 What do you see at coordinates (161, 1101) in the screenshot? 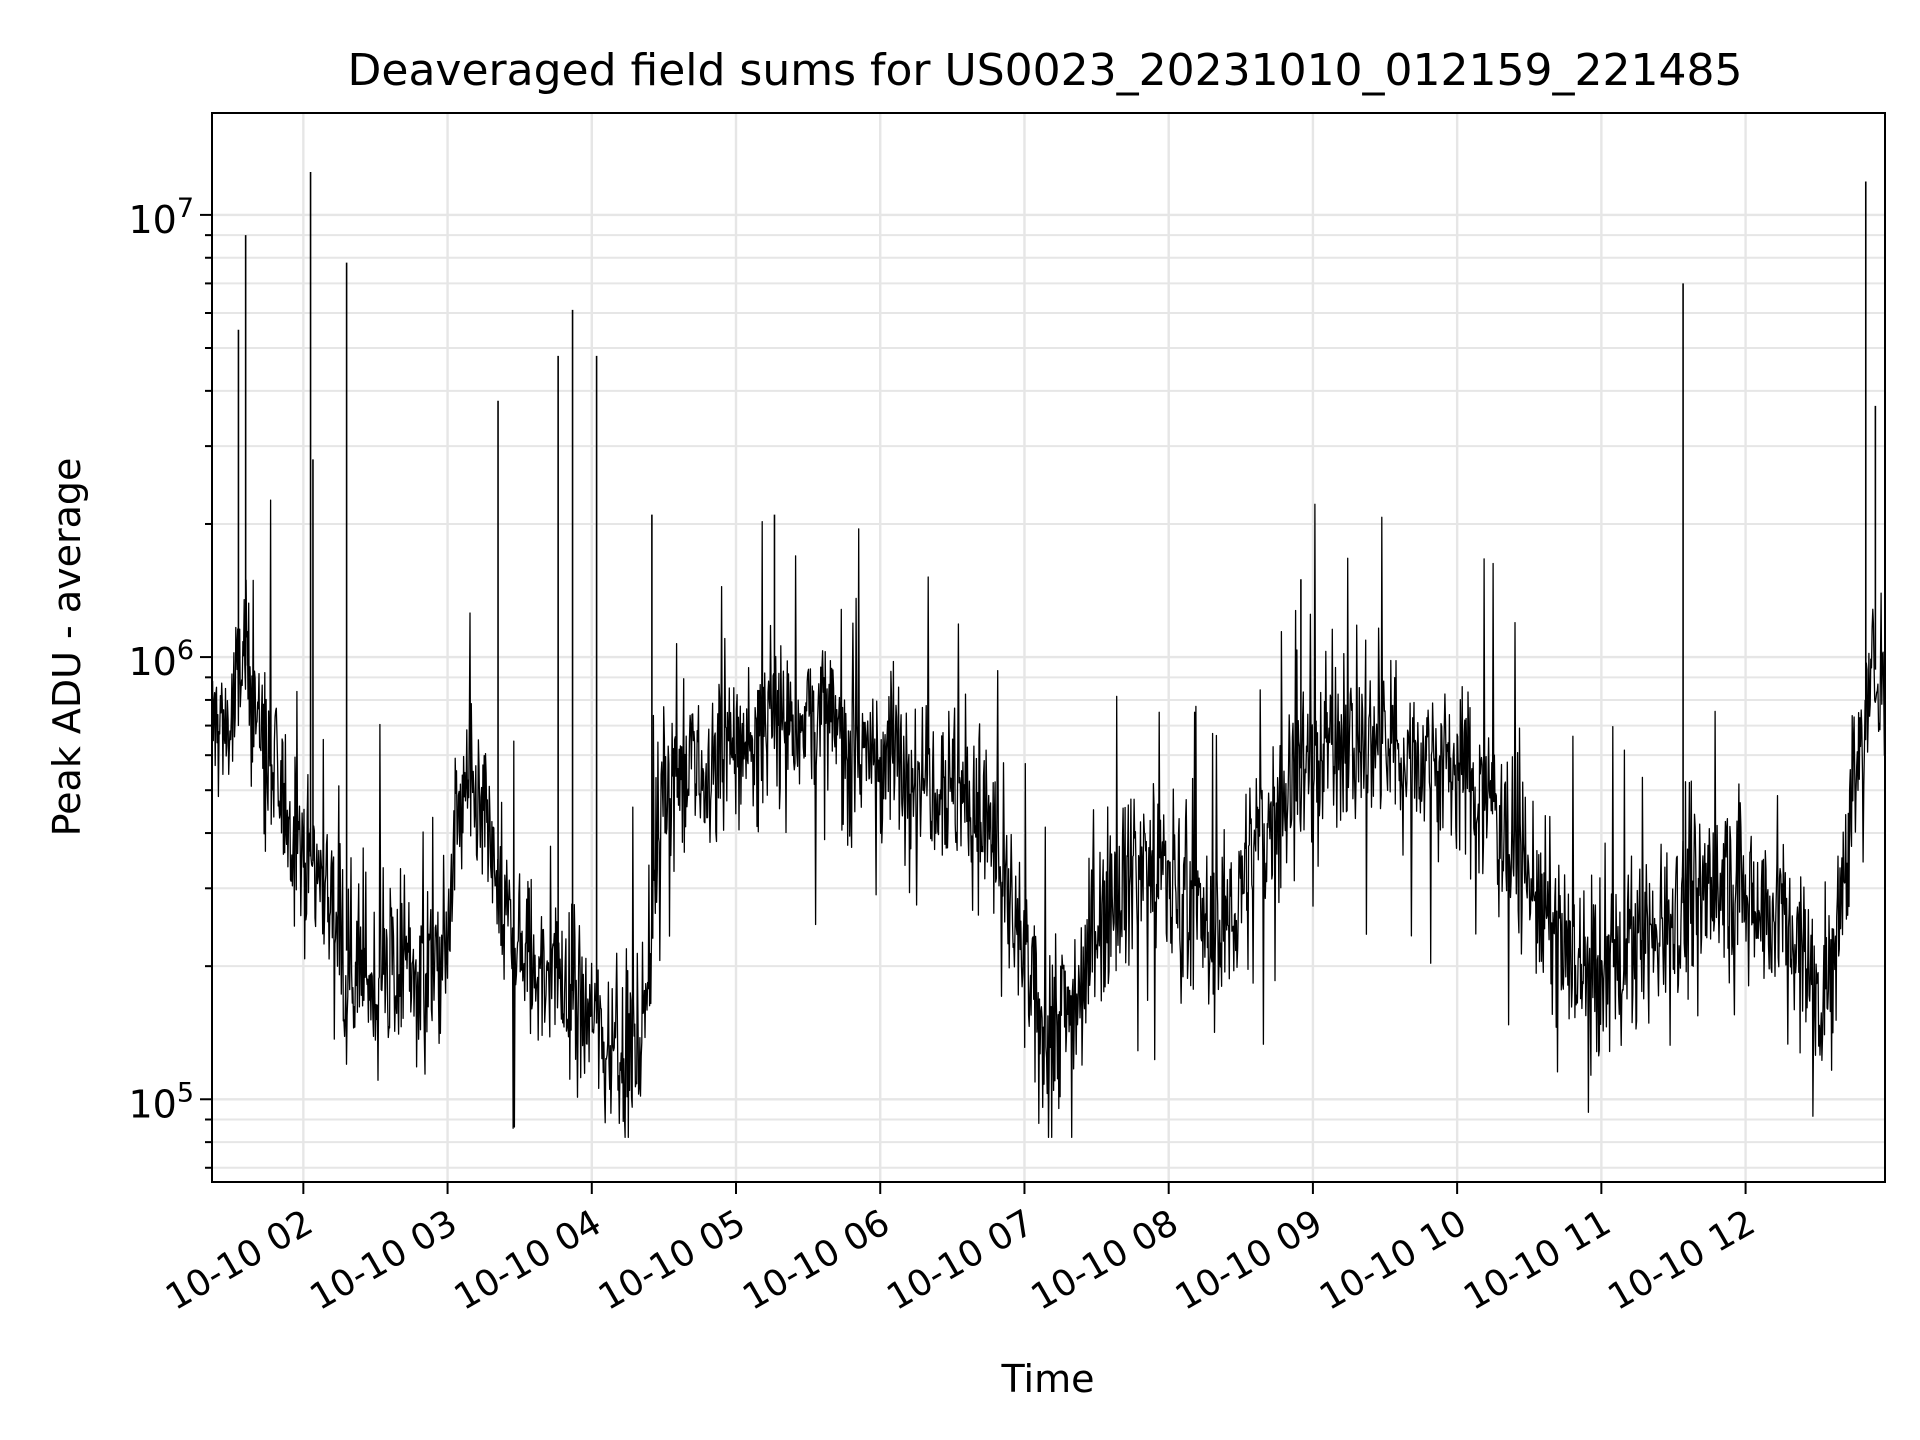
I see `y-tick-label: 105` at bounding box center [161, 1101].